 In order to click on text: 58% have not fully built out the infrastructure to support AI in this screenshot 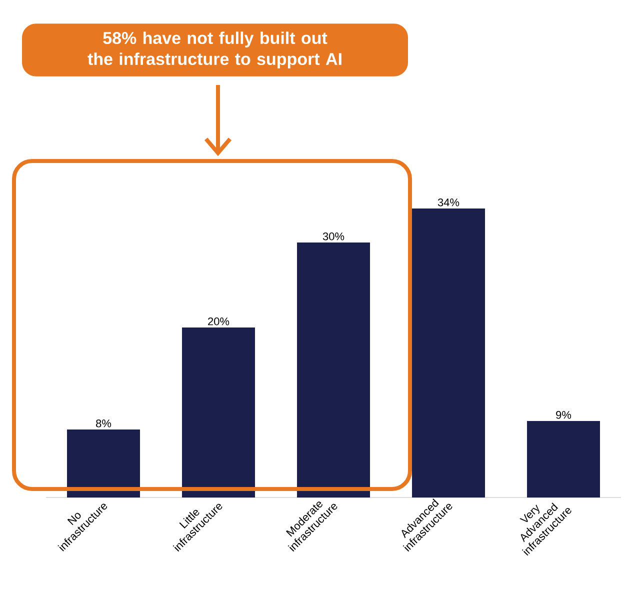, I will do `click(215, 50)`.